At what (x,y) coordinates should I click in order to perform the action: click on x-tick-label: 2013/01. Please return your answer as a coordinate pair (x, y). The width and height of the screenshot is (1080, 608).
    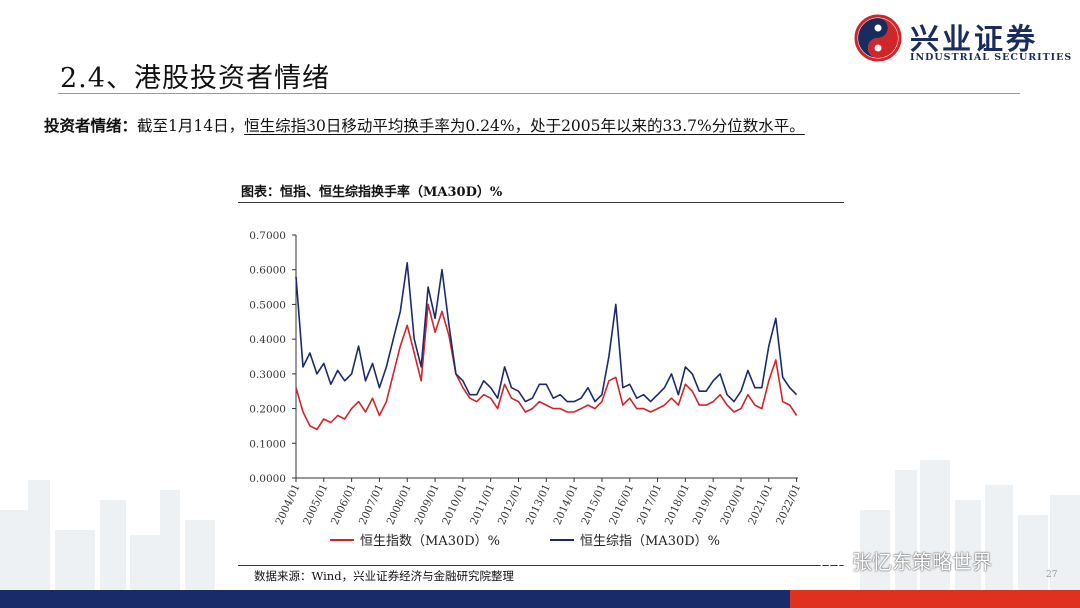
    Looking at the image, I should click on (538, 504).